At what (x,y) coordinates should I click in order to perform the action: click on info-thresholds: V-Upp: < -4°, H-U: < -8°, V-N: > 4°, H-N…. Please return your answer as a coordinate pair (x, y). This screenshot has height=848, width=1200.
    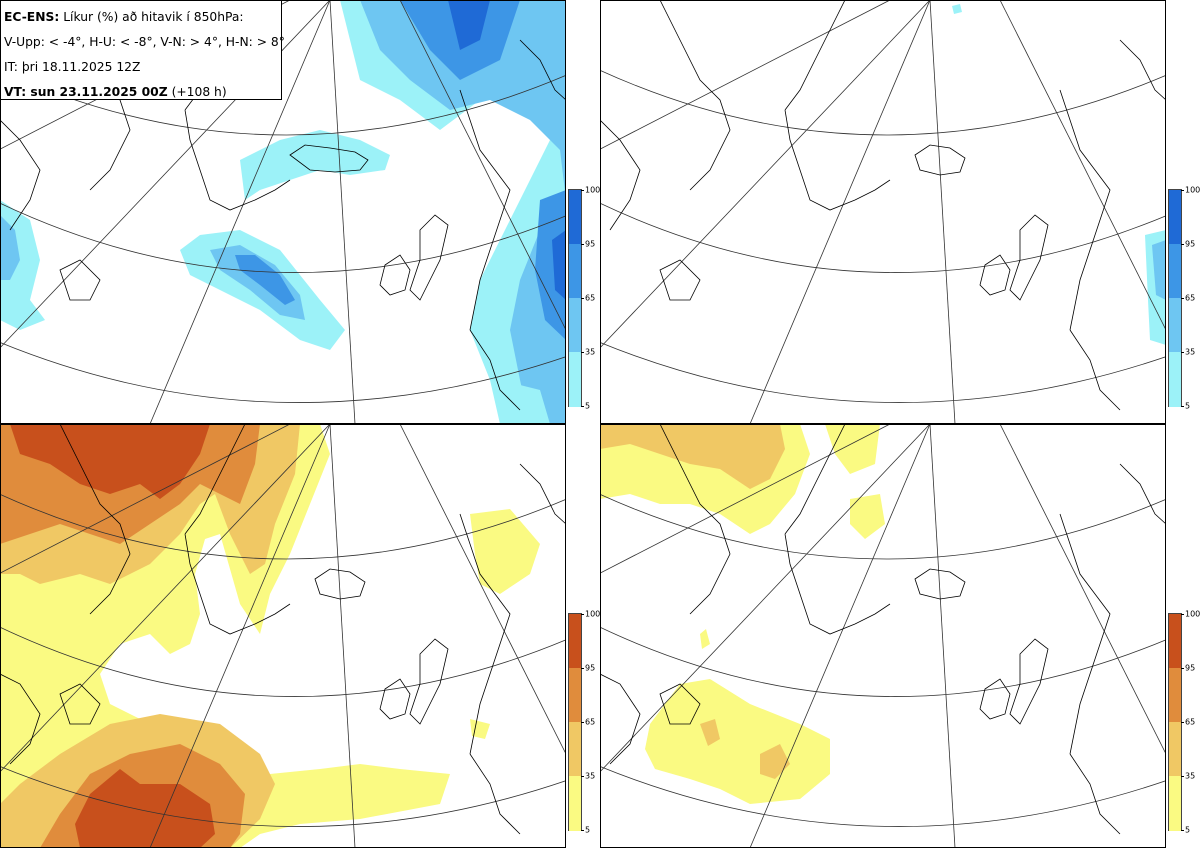
    Looking at the image, I should click on (144, 42).